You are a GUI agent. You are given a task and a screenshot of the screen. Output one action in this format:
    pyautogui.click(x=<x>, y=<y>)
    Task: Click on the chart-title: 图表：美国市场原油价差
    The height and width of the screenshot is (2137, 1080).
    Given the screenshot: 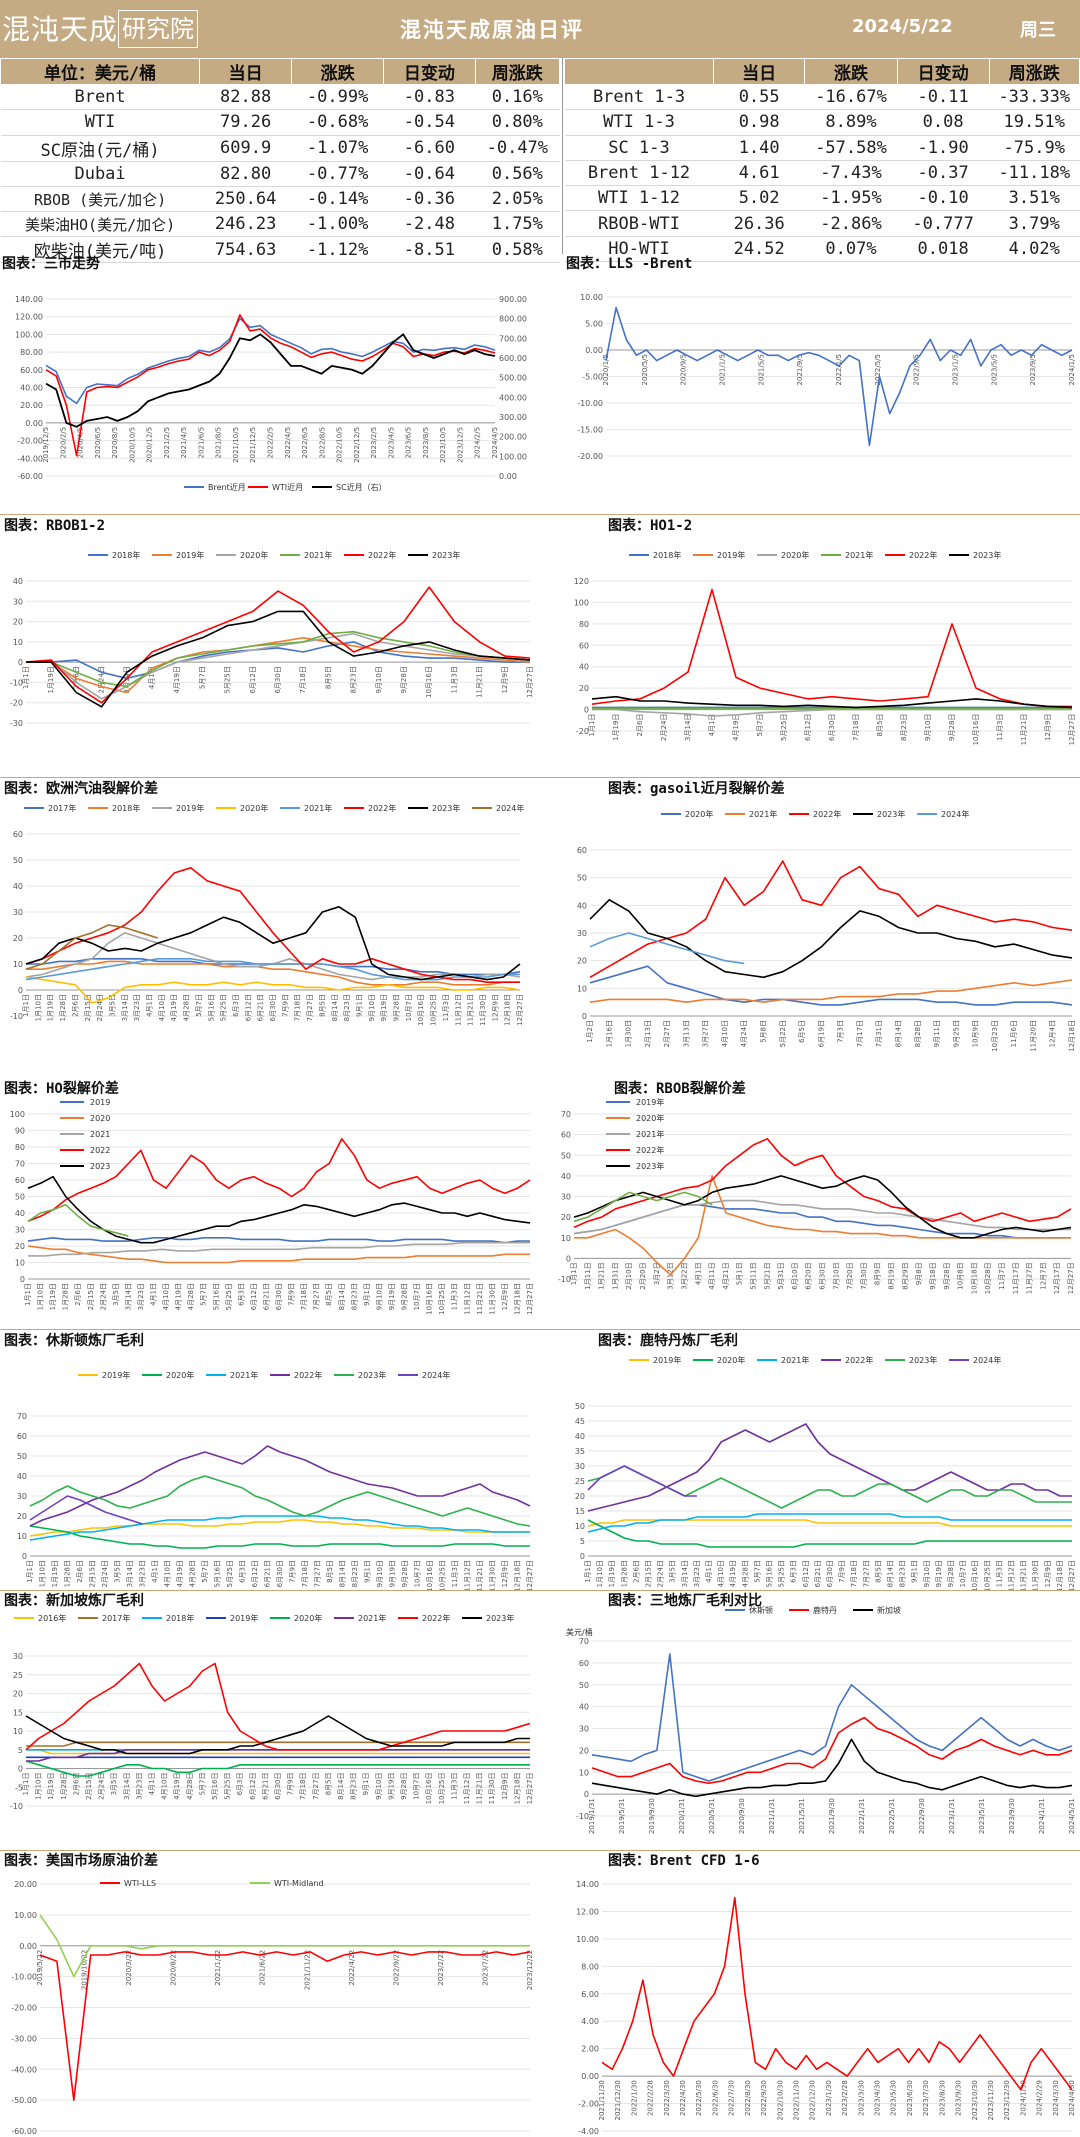 What is the action you would take?
    pyautogui.click(x=81, y=1861)
    